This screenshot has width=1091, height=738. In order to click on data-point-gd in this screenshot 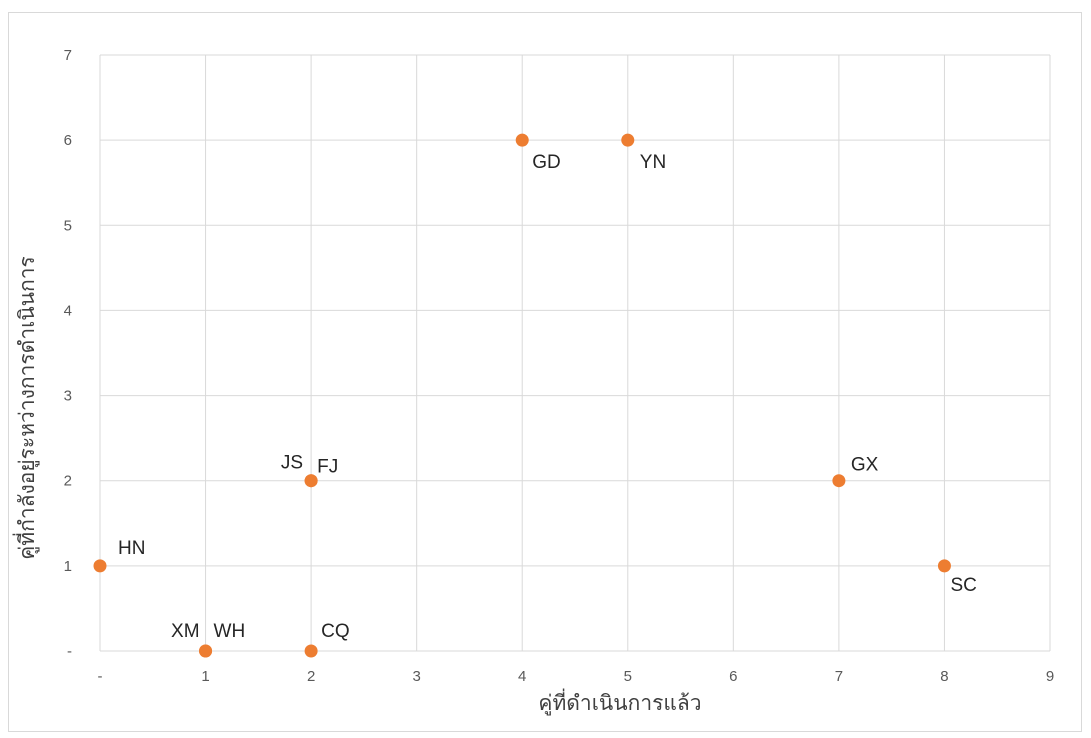, I will do `click(522, 140)`.